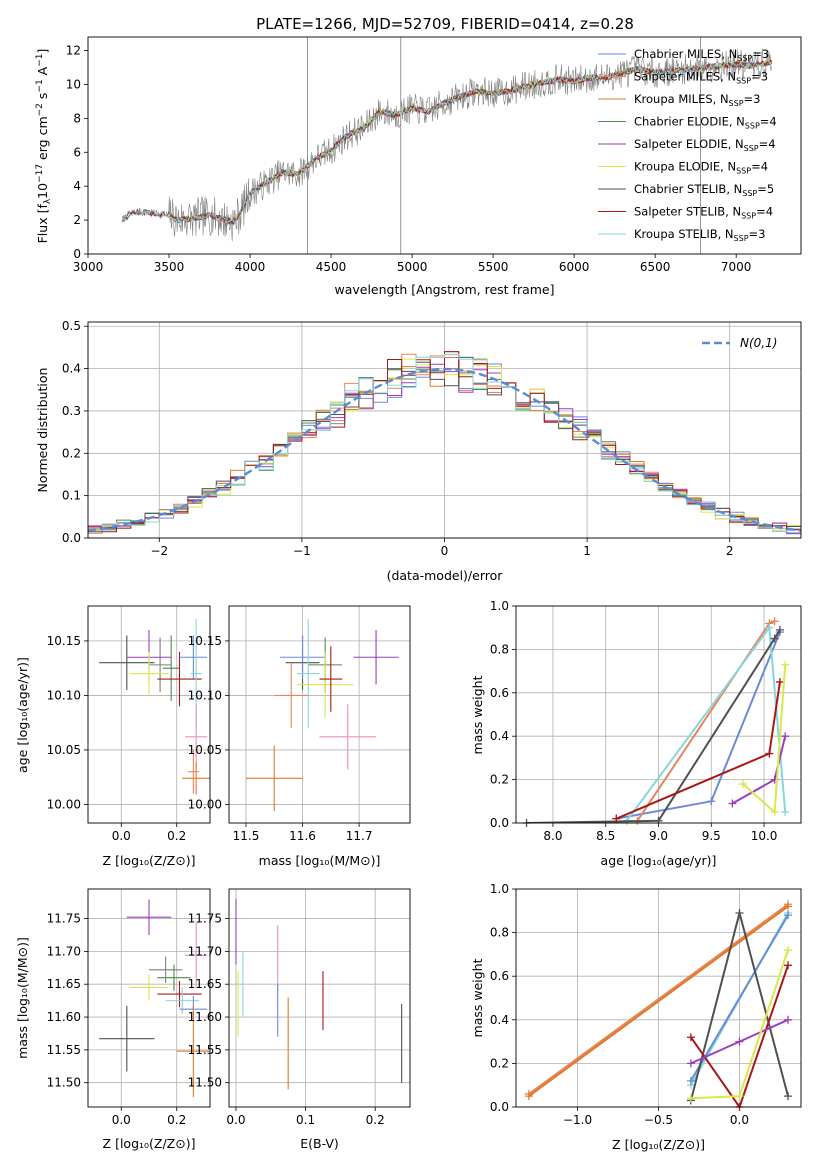 This screenshot has height=1170, width=819. I want to click on x-tick-label: 6000, so click(574, 267).